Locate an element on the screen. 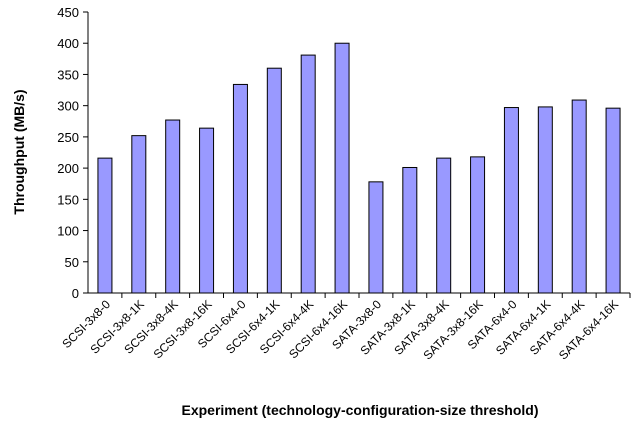  y-tick-label: 300 is located at coordinates (68, 106).